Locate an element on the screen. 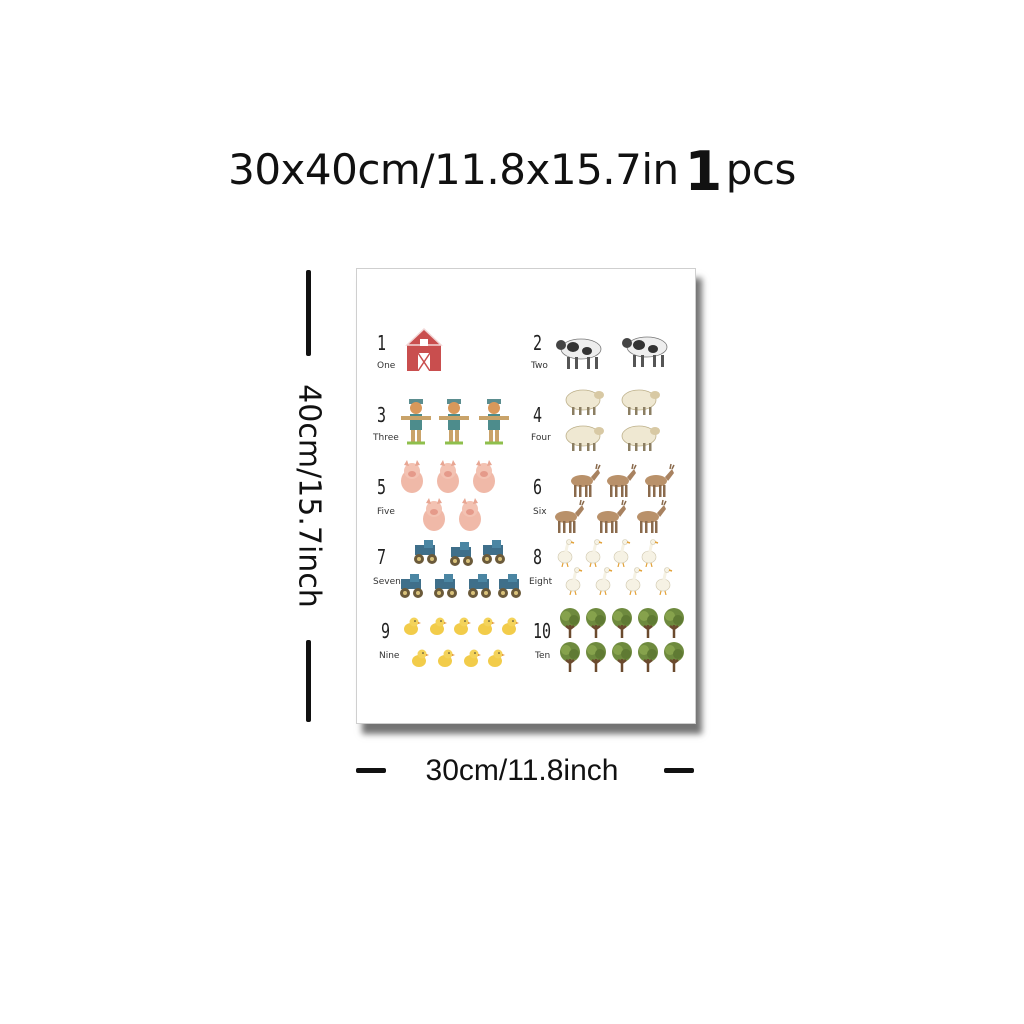 The width and height of the screenshot is (1024, 1024). quantity-unit: pcs is located at coordinates (761, 169).